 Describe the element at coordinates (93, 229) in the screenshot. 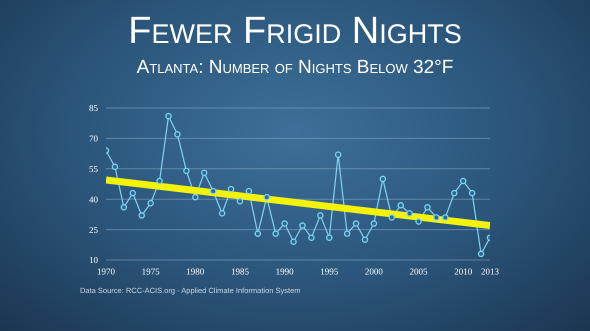

I see `y-tick-label: 25` at that location.